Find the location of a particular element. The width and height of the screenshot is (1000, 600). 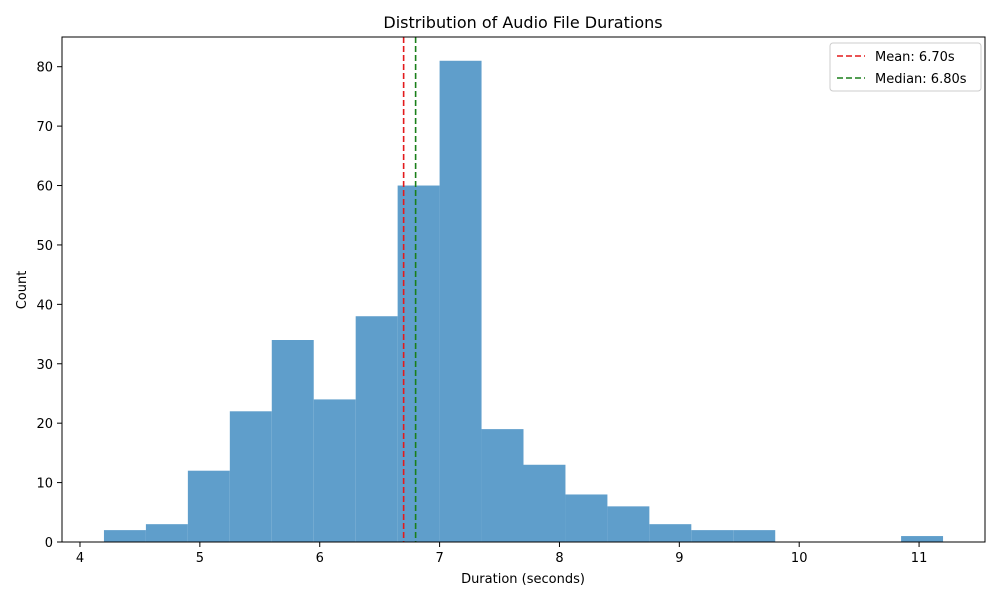

legend-box is located at coordinates (905, 67).